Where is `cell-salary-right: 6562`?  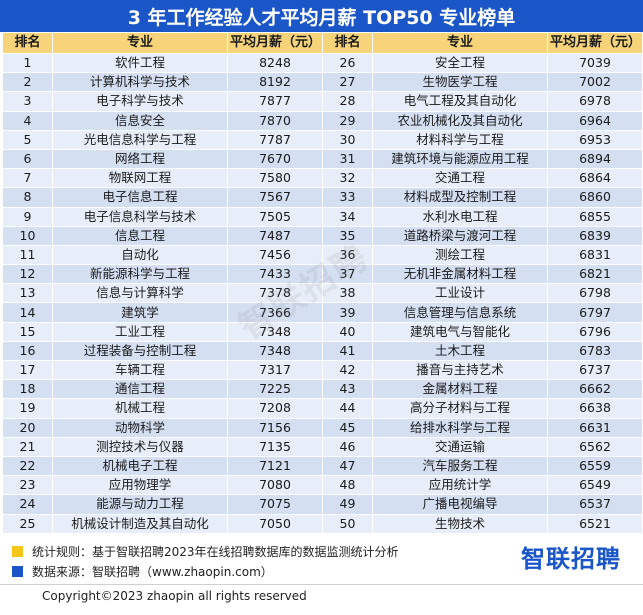
cell-salary-right: 6562 is located at coordinates (595, 446).